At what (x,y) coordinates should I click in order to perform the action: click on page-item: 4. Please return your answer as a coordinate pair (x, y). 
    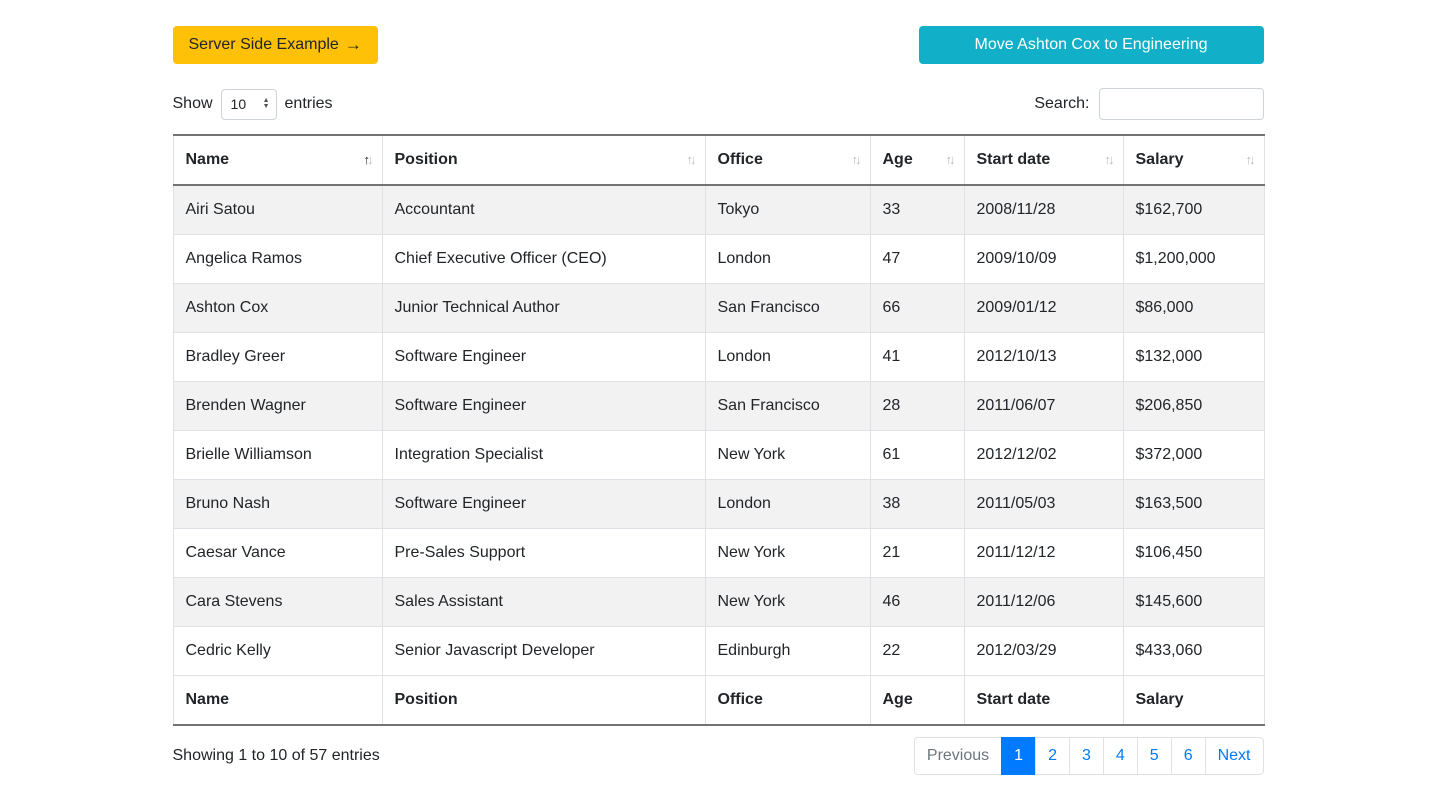
    Looking at the image, I should click on (1120, 756).